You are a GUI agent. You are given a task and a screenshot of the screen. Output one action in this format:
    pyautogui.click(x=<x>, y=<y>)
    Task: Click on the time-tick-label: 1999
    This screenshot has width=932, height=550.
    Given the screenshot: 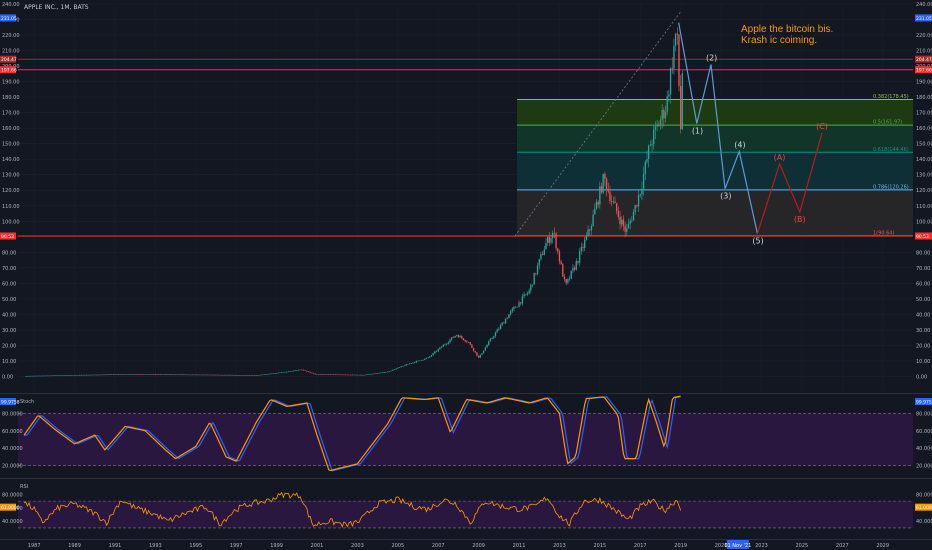 What is the action you would take?
    pyautogui.click(x=276, y=546)
    